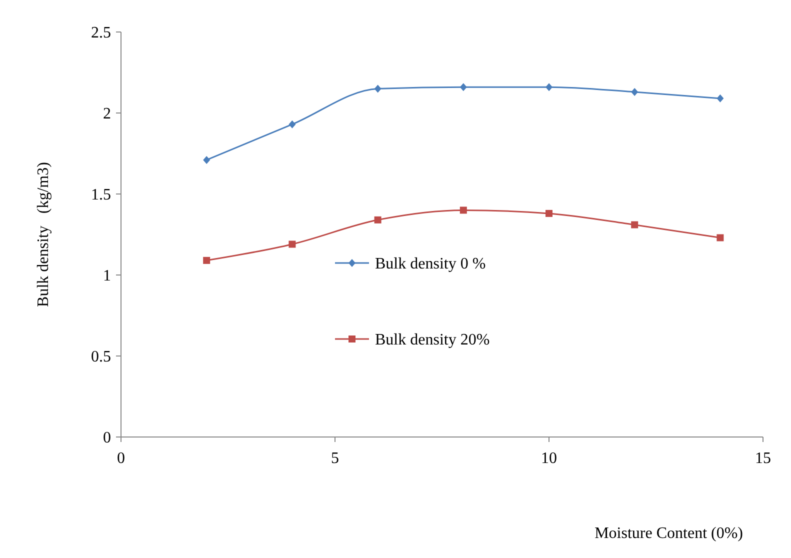  What do you see at coordinates (43, 234) in the screenshot?
I see `y-axis-title: Bulk density (kg/m3)` at bounding box center [43, 234].